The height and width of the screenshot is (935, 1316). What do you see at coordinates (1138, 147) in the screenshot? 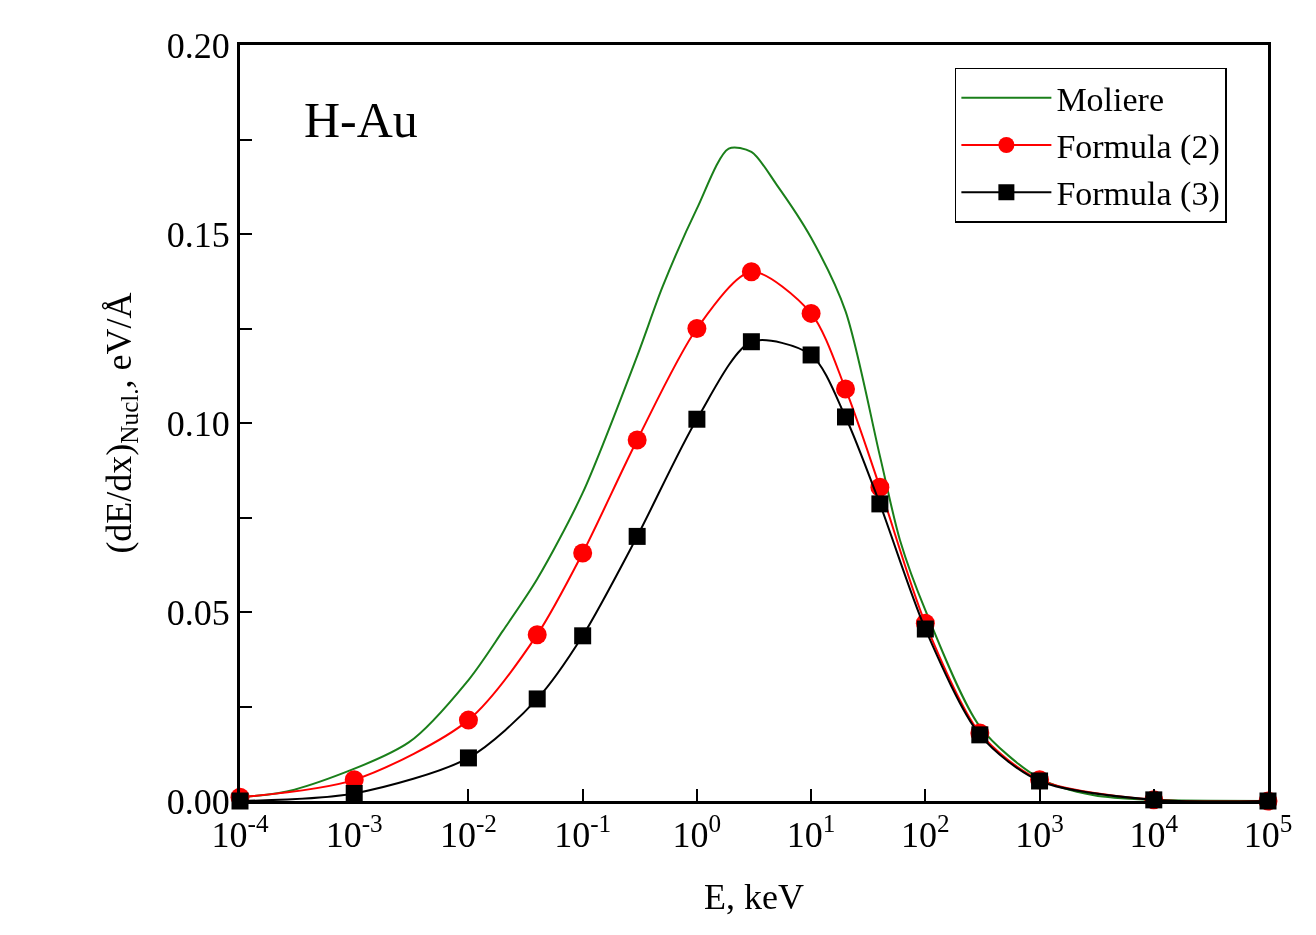
I see `legend-label: Formula (2)` at bounding box center [1138, 147].